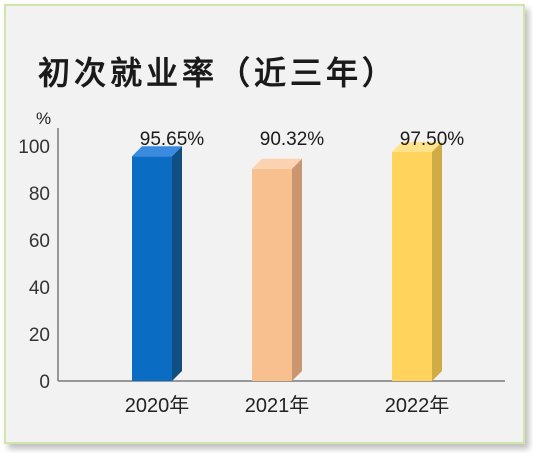 This screenshot has height=453, width=533. I want to click on bar-value-label: 90.32%, so click(292, 139).